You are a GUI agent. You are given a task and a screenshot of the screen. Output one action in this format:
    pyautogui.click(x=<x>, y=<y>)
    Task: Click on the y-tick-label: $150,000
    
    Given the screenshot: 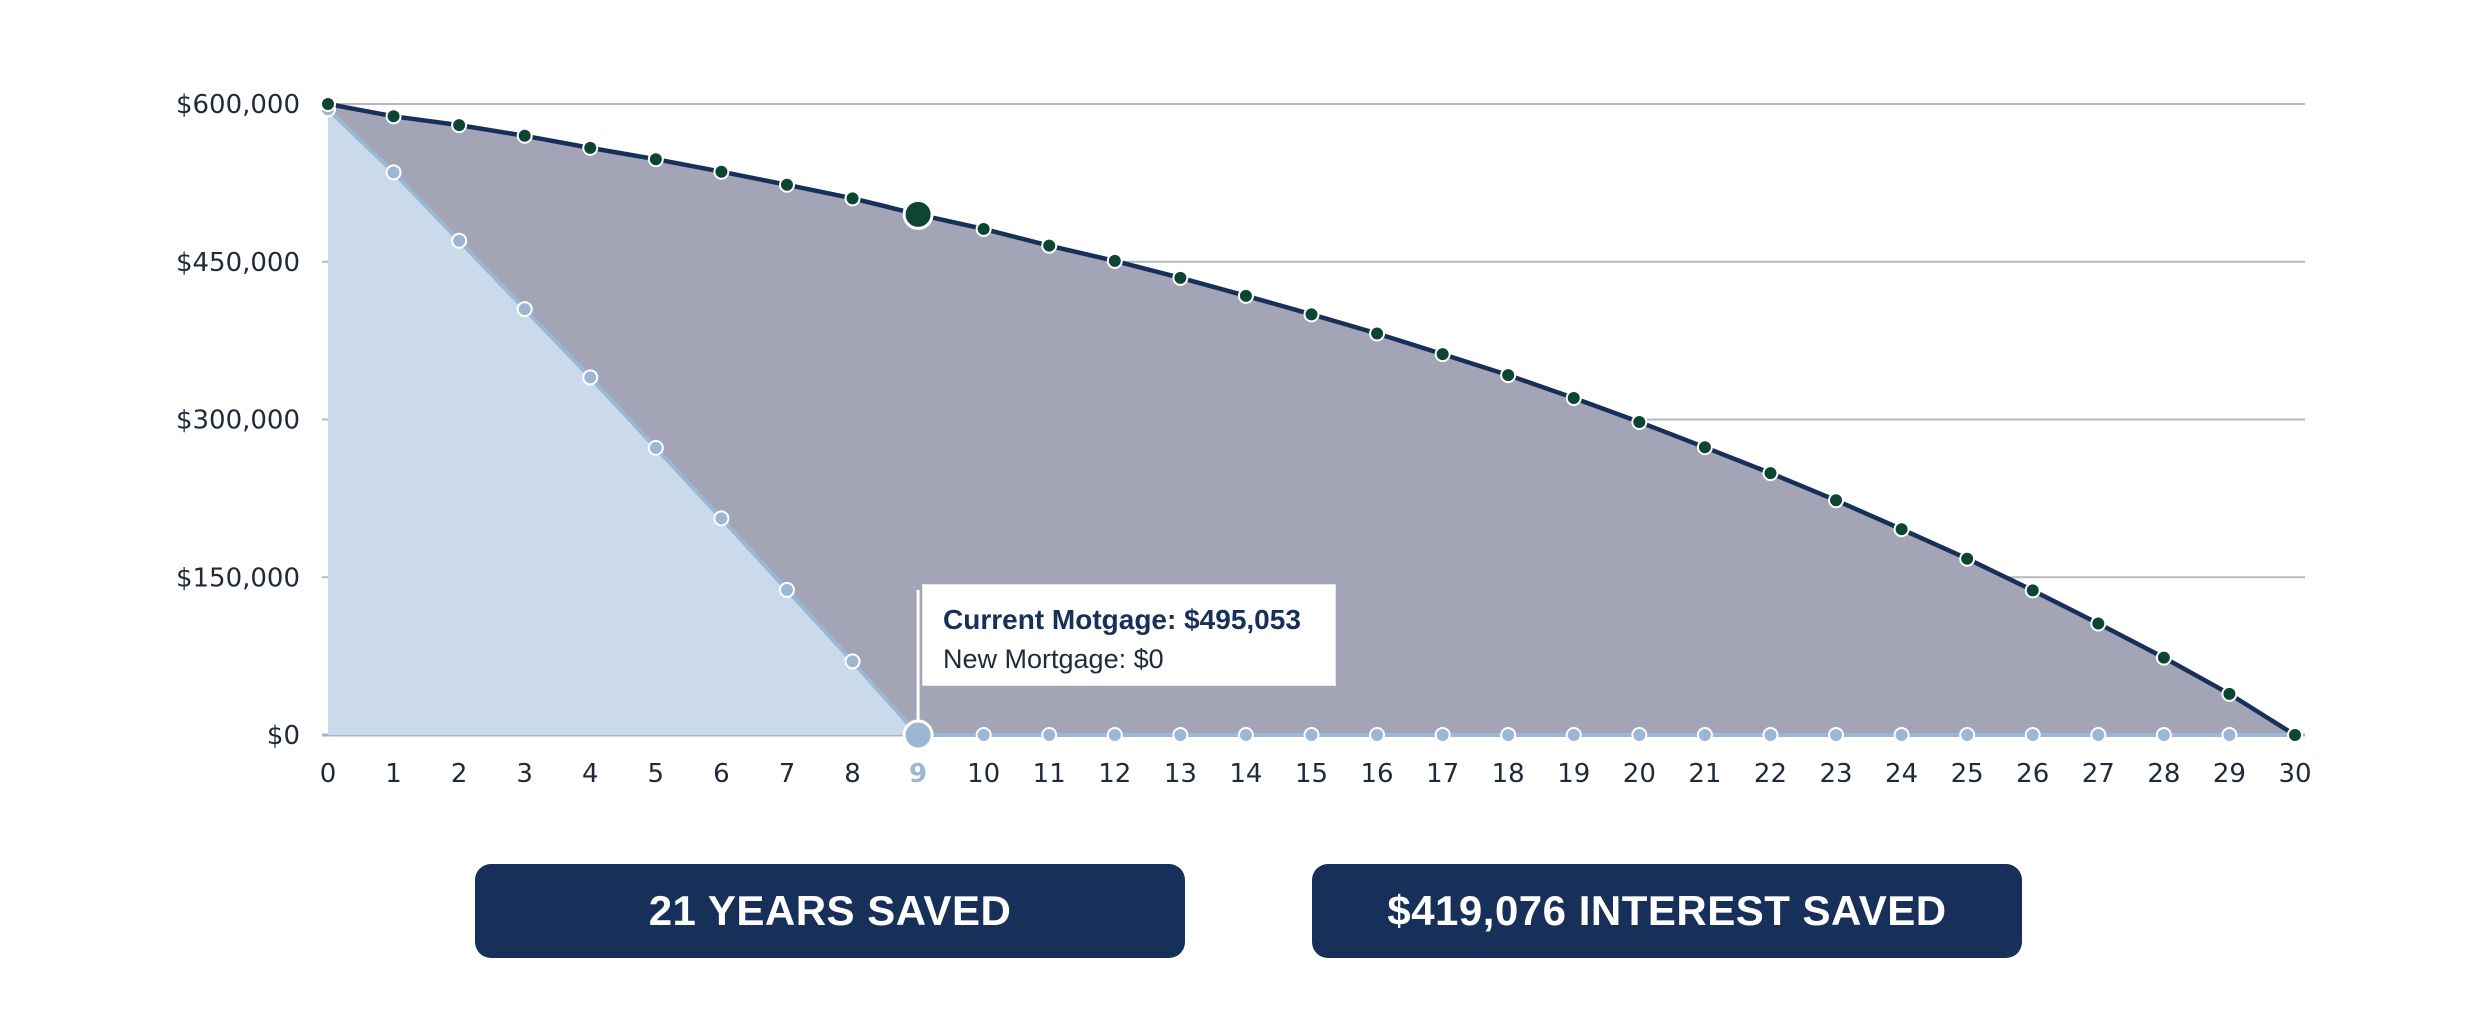 What is the action you would take?
    pyautogui.click(x=238, y=578)
    